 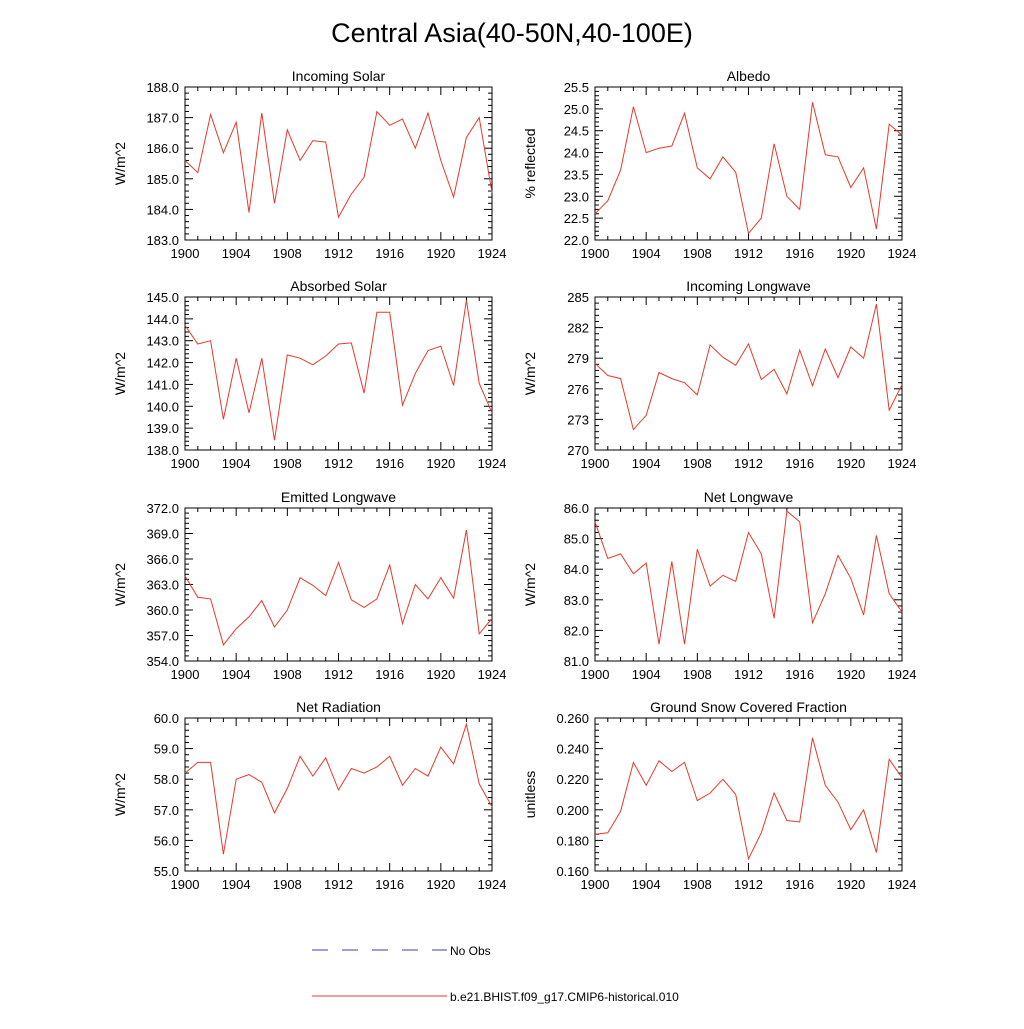 I want to click on panel-net-radiation-ytick-label: 57.0, so click(x=166, y=810).